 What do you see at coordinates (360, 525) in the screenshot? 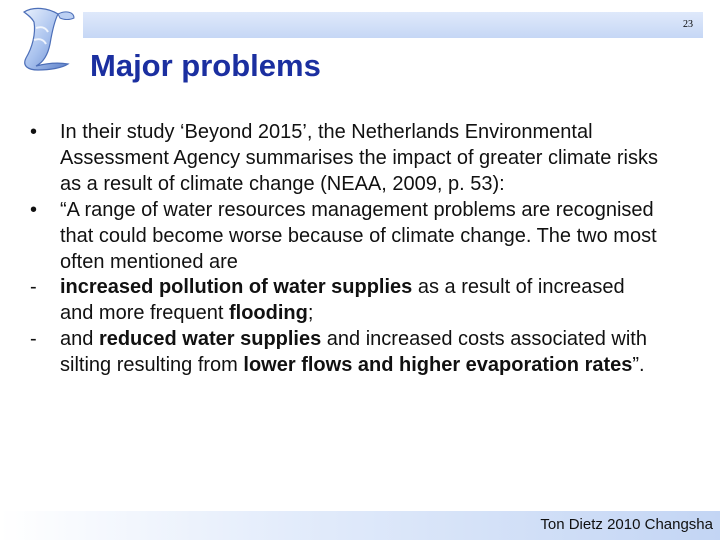
I see `footer-band: Ton Dietz 2010 Changsha` at bounding box center [360, 525].